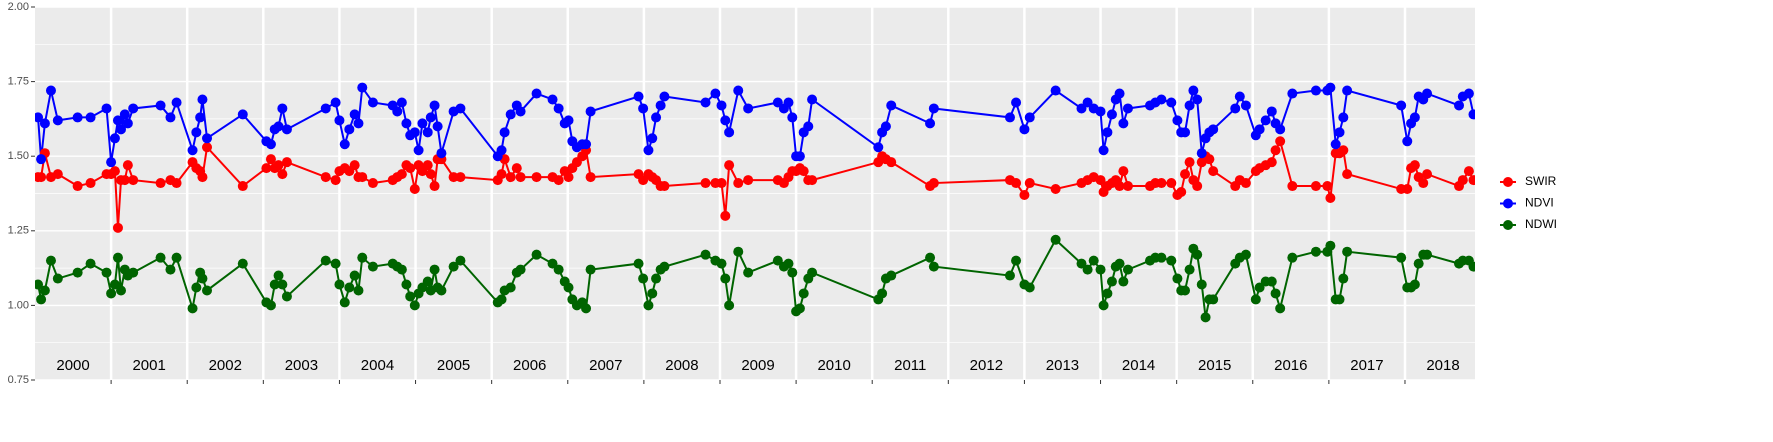  What do you see at coordinates (377, 365) in the screenshot?
I see `year-label: 2004` at bounding box center [377, 365].